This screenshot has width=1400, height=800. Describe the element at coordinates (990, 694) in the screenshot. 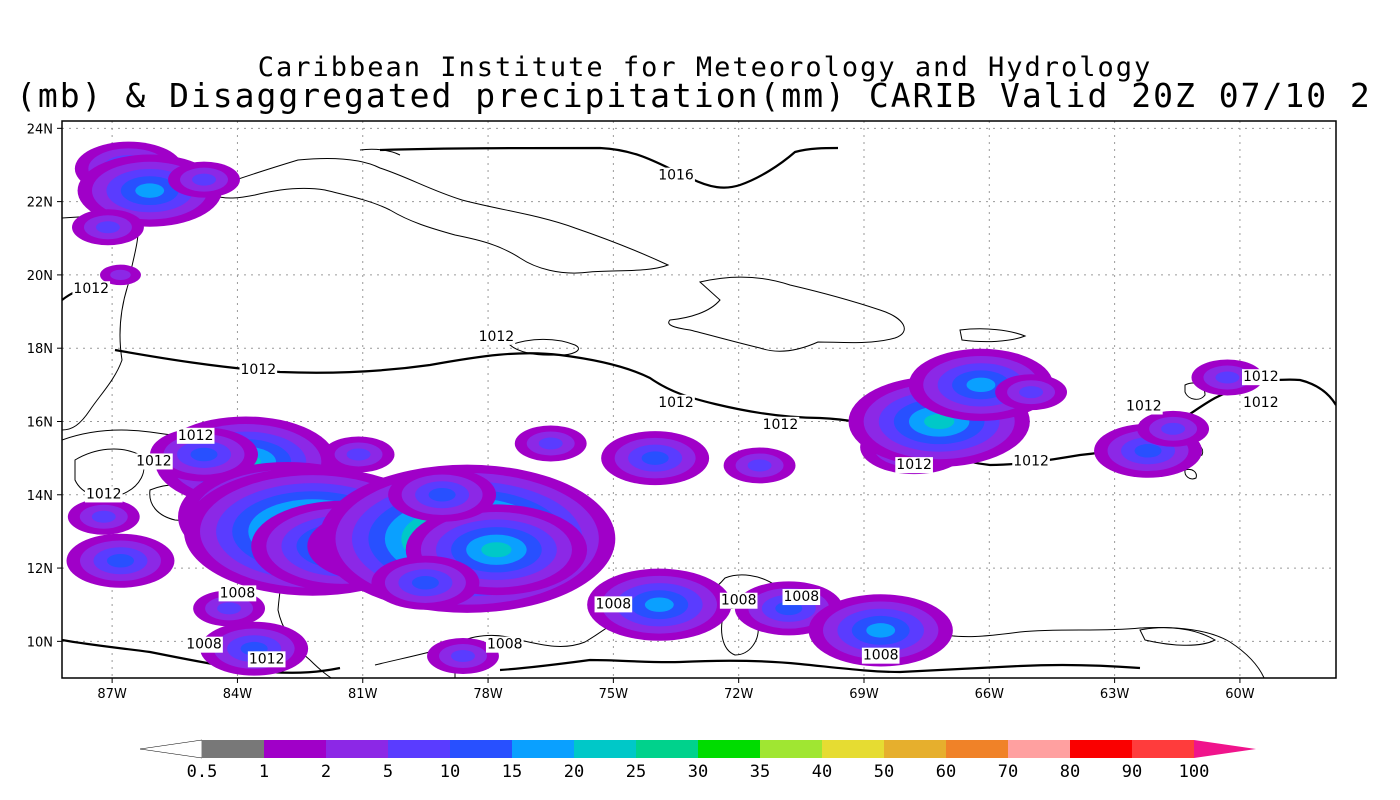

I see `lon-tick-label: 66W` at that location.